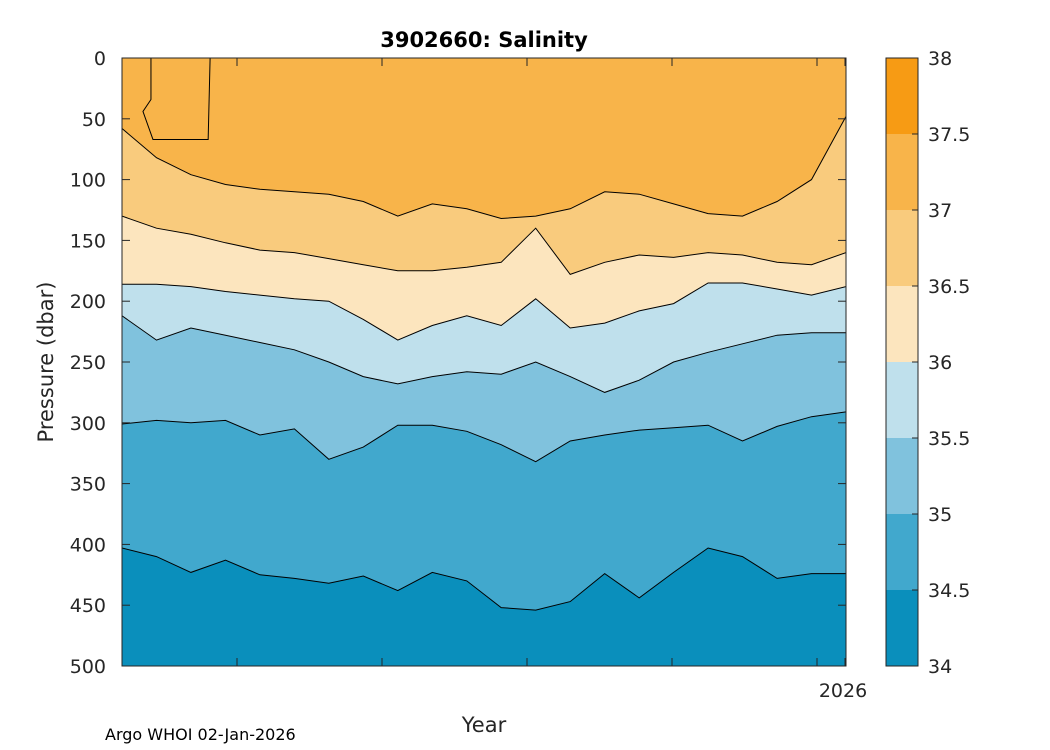 The height and width of the screenshot is (750, 1050). What do you see at coordinates (88, 424) in the screenshot?
I see `y-tick-label-300: 300` at bounding box center [88, 424].